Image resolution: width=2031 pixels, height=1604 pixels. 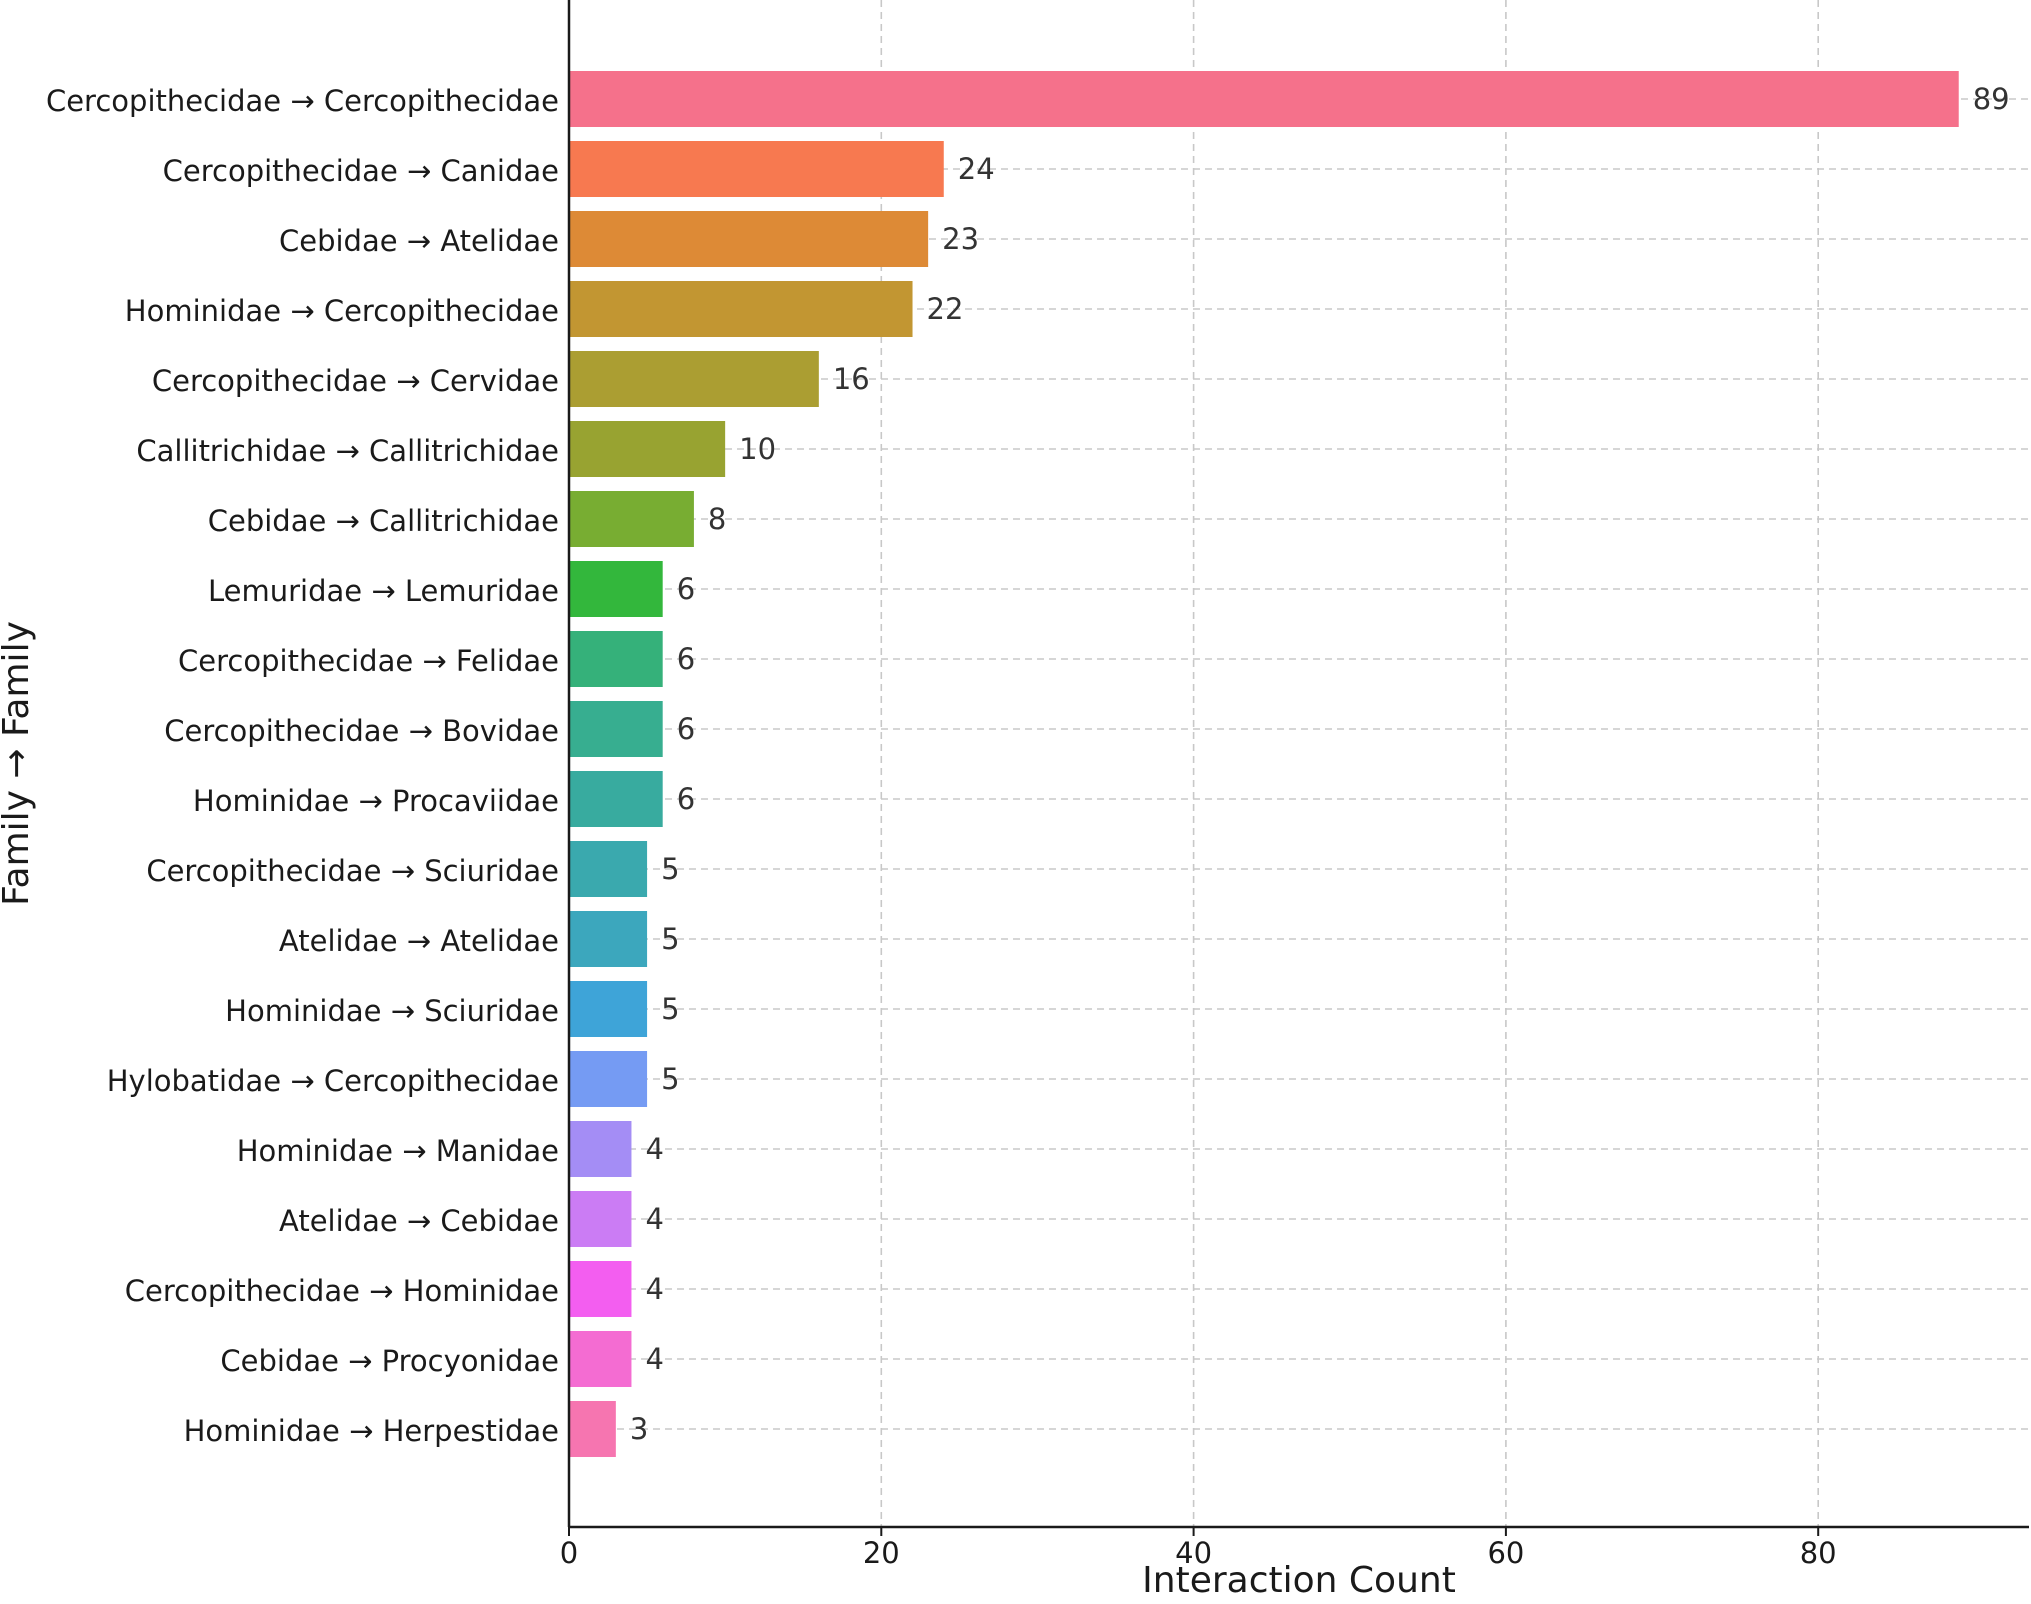 I want to click on x-tick-label: 0, so click(x=569, y=1553).